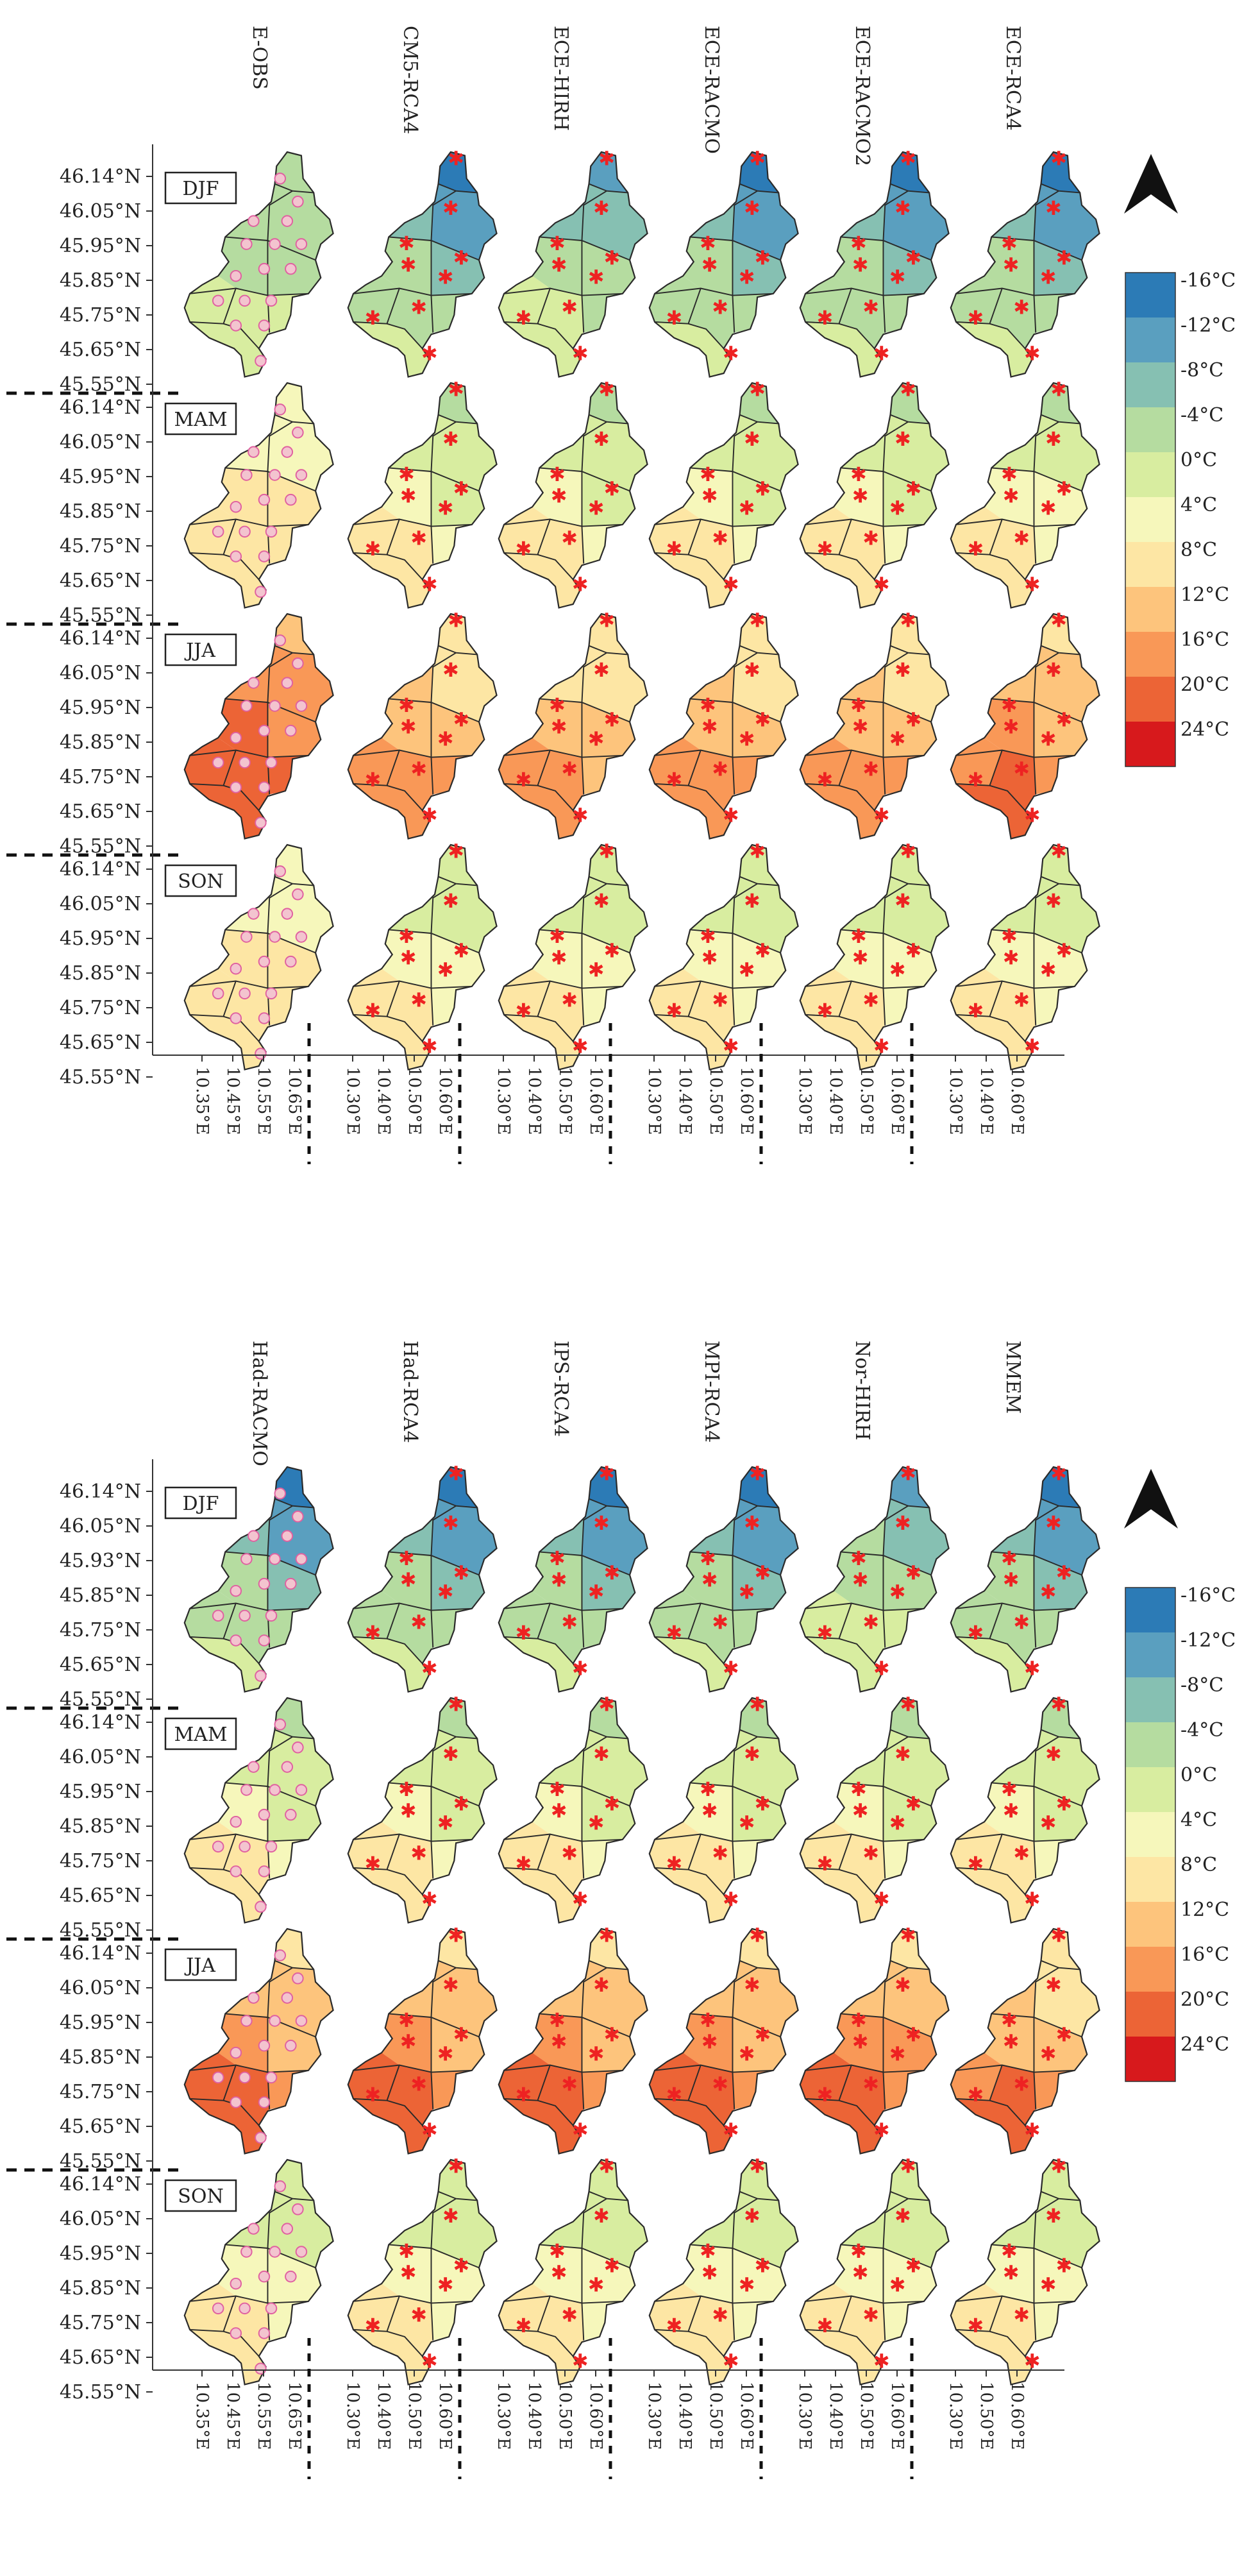 Image resolution: width=1260 pixels, height=2576 pixels. What do you see at coordinates (1208, 280) in the screenshot?
I see `legend-label: -16°C` at bounding box center [1208, 280].